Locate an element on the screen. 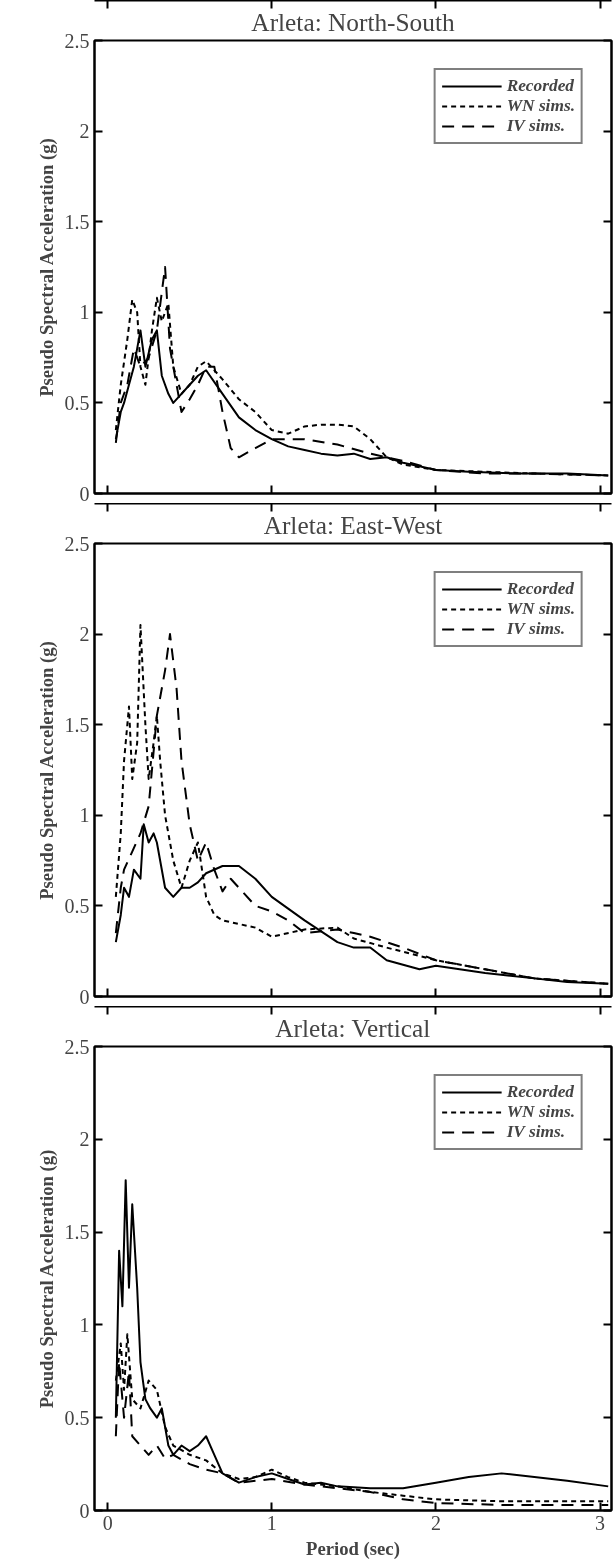 This screenshot has height=1564, width=615. x-tick-label: 3 is located at coordinates (600, 1522).